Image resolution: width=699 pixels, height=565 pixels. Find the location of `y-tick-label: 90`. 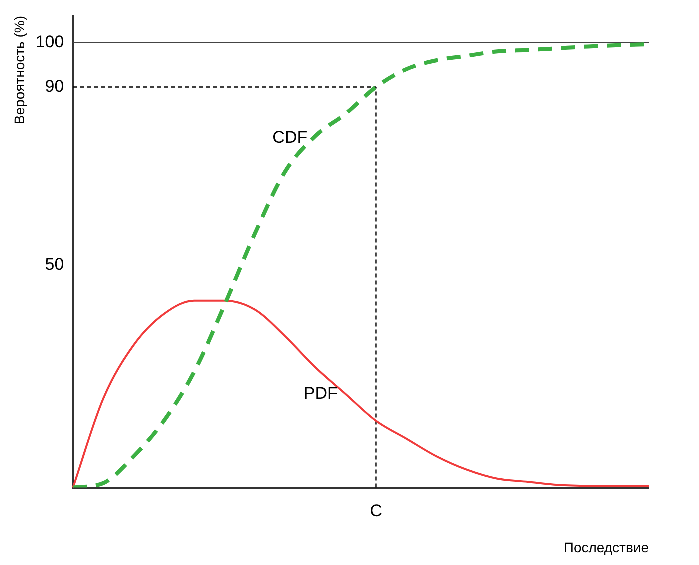

y-tick-label: 90 is located at coordinates (54, 86).